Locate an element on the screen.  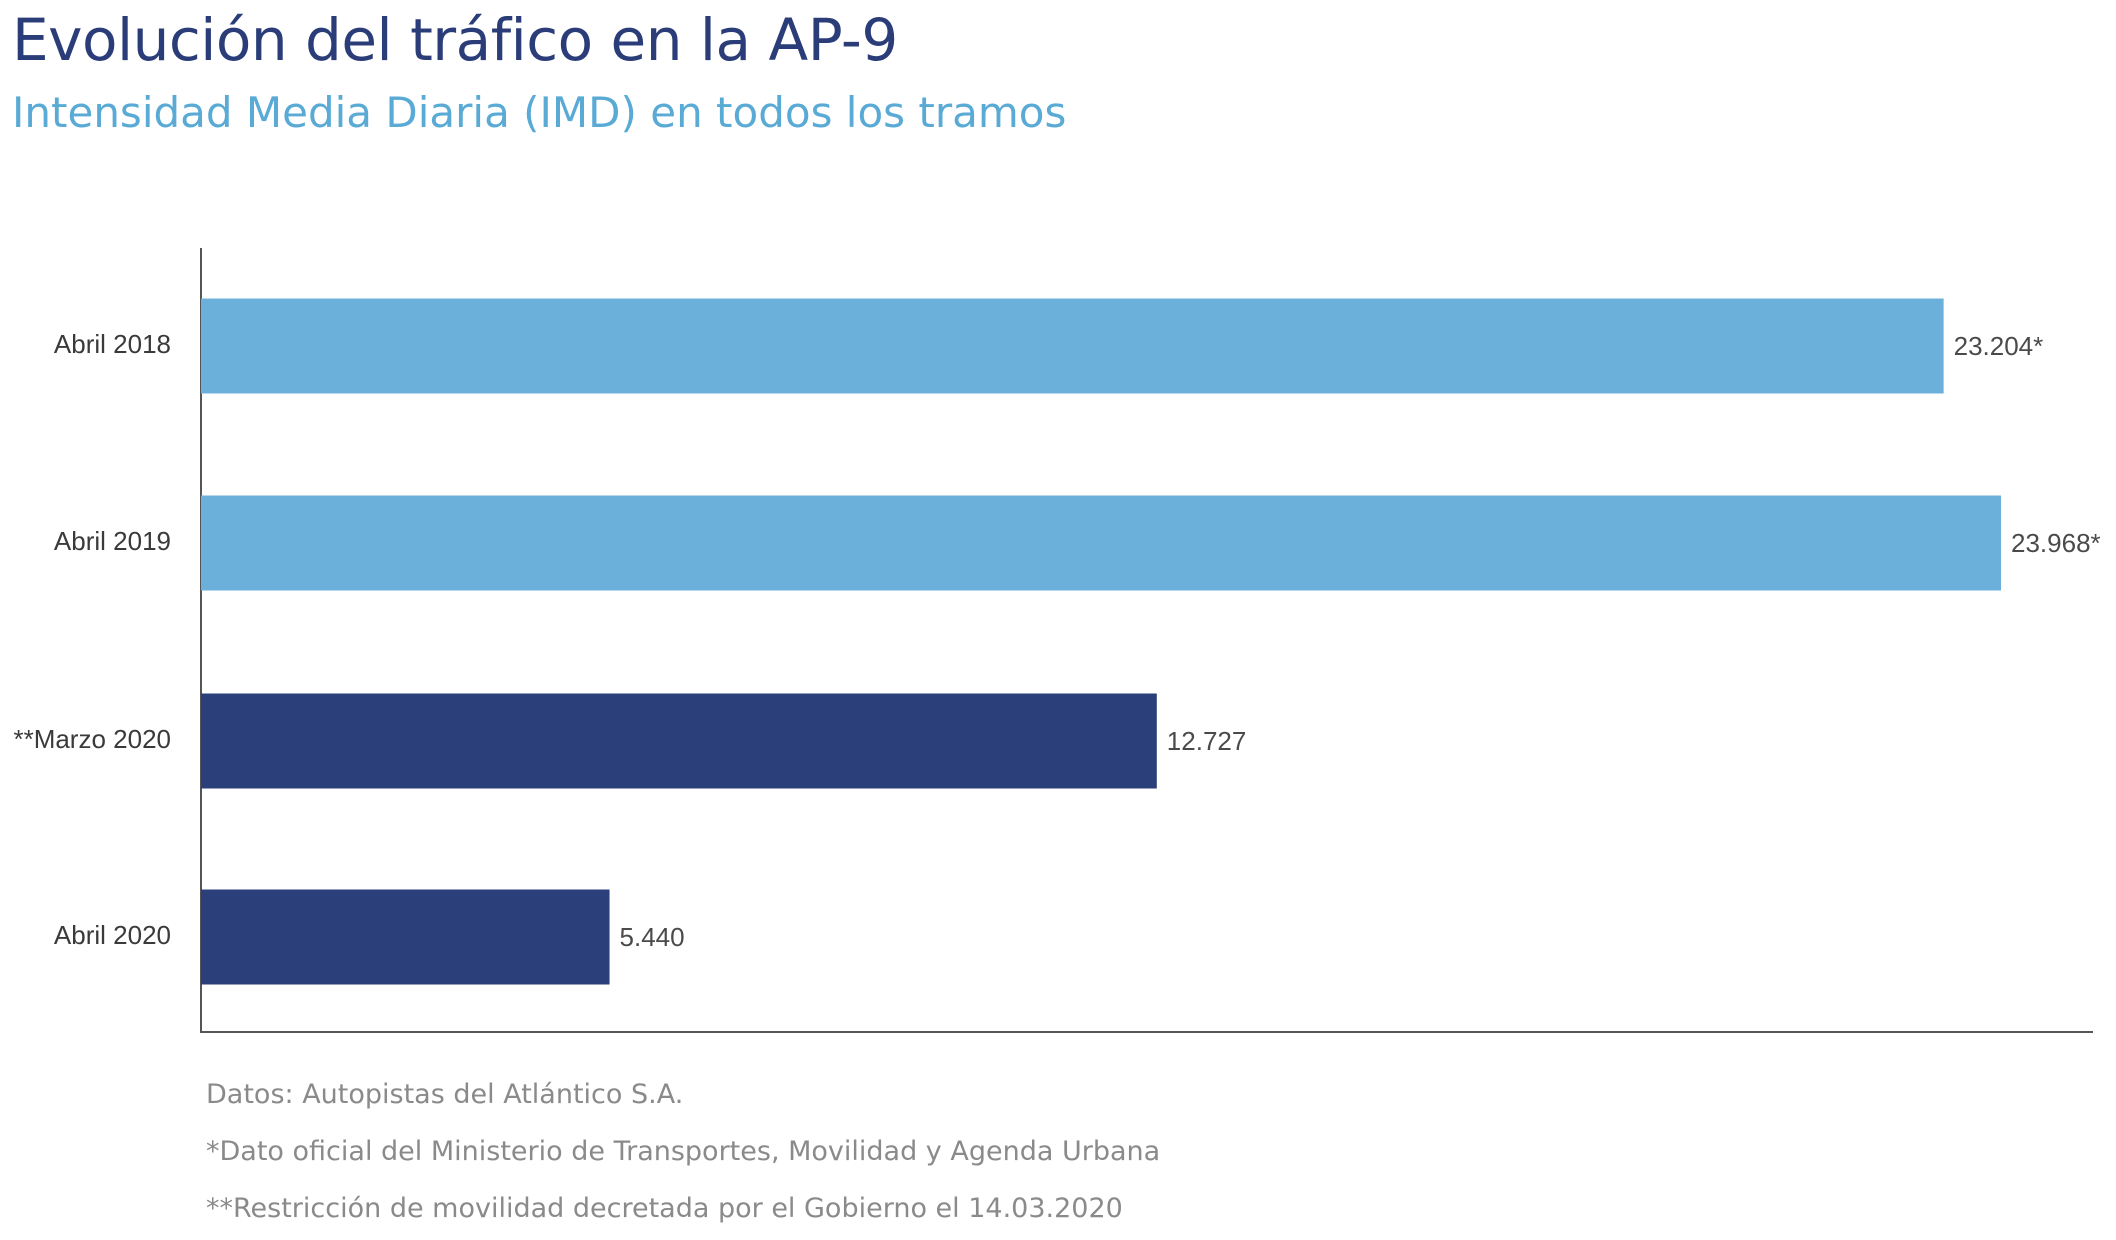
chart-title: Evolución del tráfico en la AP-9 is located at coordinates (455, 40).